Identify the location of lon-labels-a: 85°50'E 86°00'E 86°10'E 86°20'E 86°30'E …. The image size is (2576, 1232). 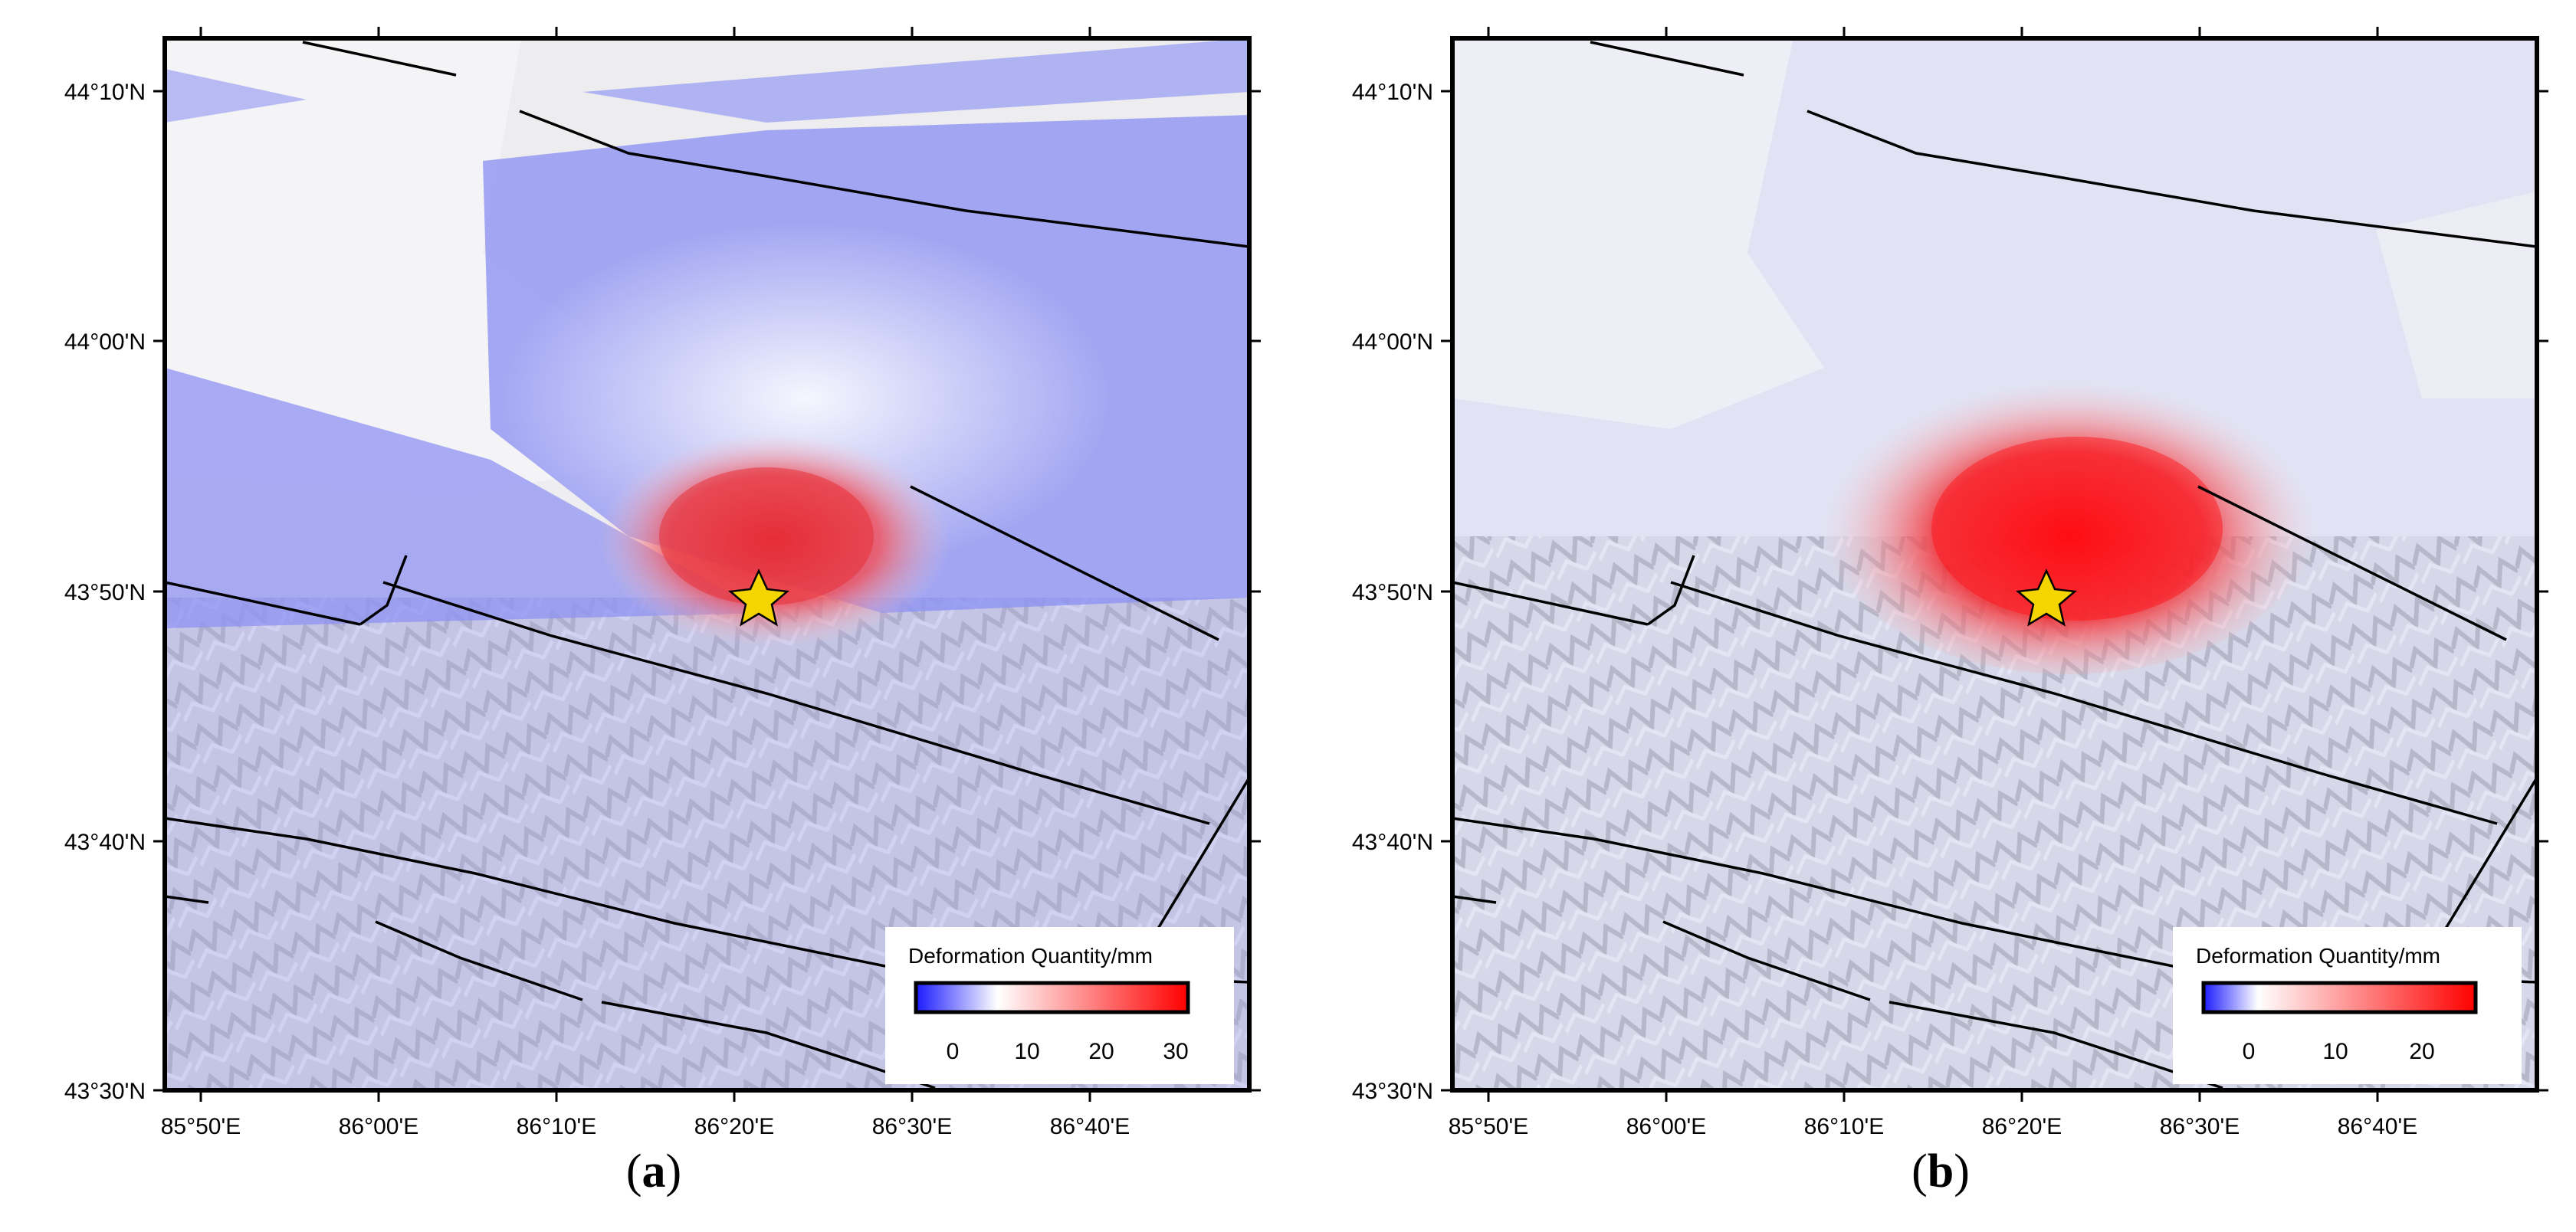
(645, 1126).